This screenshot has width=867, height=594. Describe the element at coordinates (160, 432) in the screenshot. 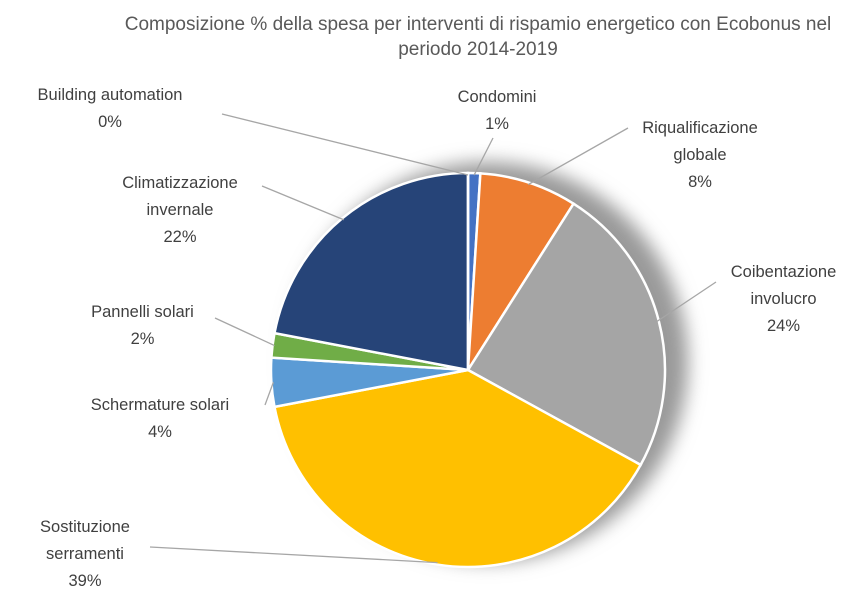

I see `value-label: 4%` at that location.